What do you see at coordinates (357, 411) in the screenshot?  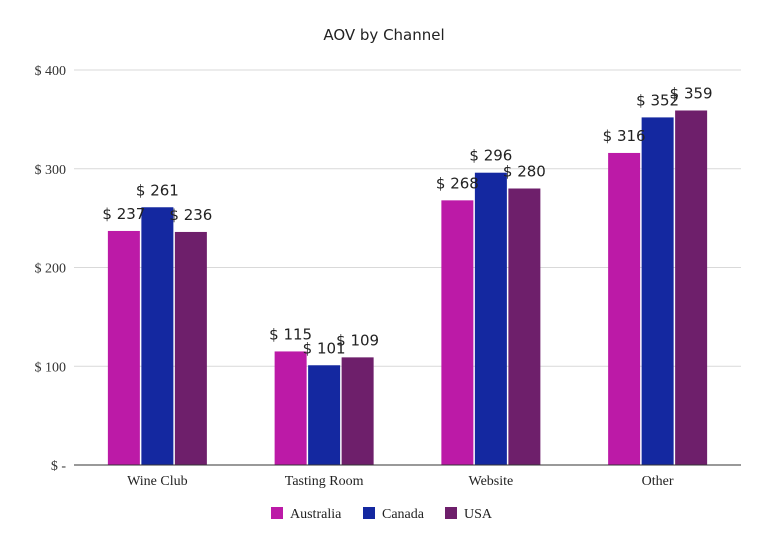 I see `bar-usa-tasting-room` at bounding box center [357, 411].